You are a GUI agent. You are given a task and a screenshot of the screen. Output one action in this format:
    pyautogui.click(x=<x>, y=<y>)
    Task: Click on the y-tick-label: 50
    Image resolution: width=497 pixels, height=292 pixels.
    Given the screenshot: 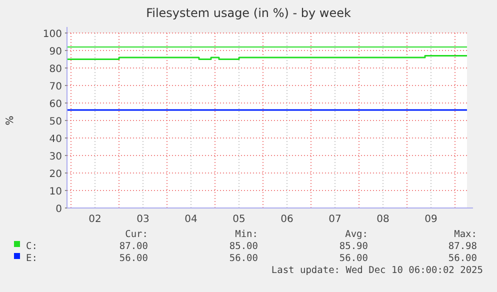 What is the action you would take?
    pyautogui.click(x=55, y=122)
    